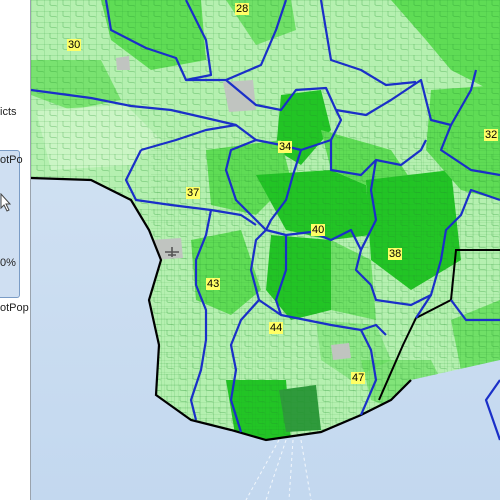 Image resolution: width=500 pixels, height=500 pixels. Describe the element at coordinates (276, 328) in the screenshot. I see `district-label-44: 44` at that location.